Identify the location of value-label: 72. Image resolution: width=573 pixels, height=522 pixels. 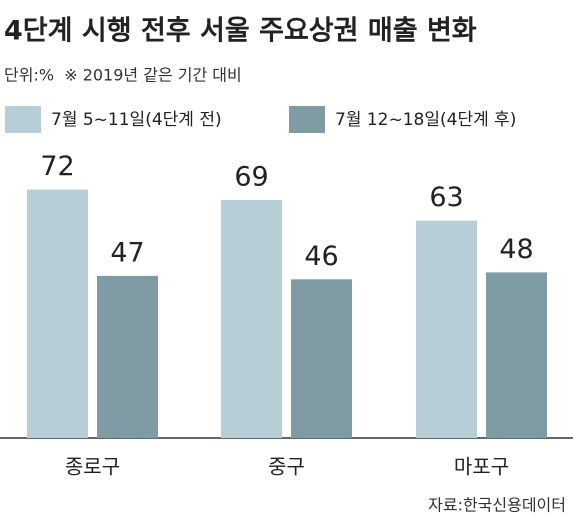
(57, 166).